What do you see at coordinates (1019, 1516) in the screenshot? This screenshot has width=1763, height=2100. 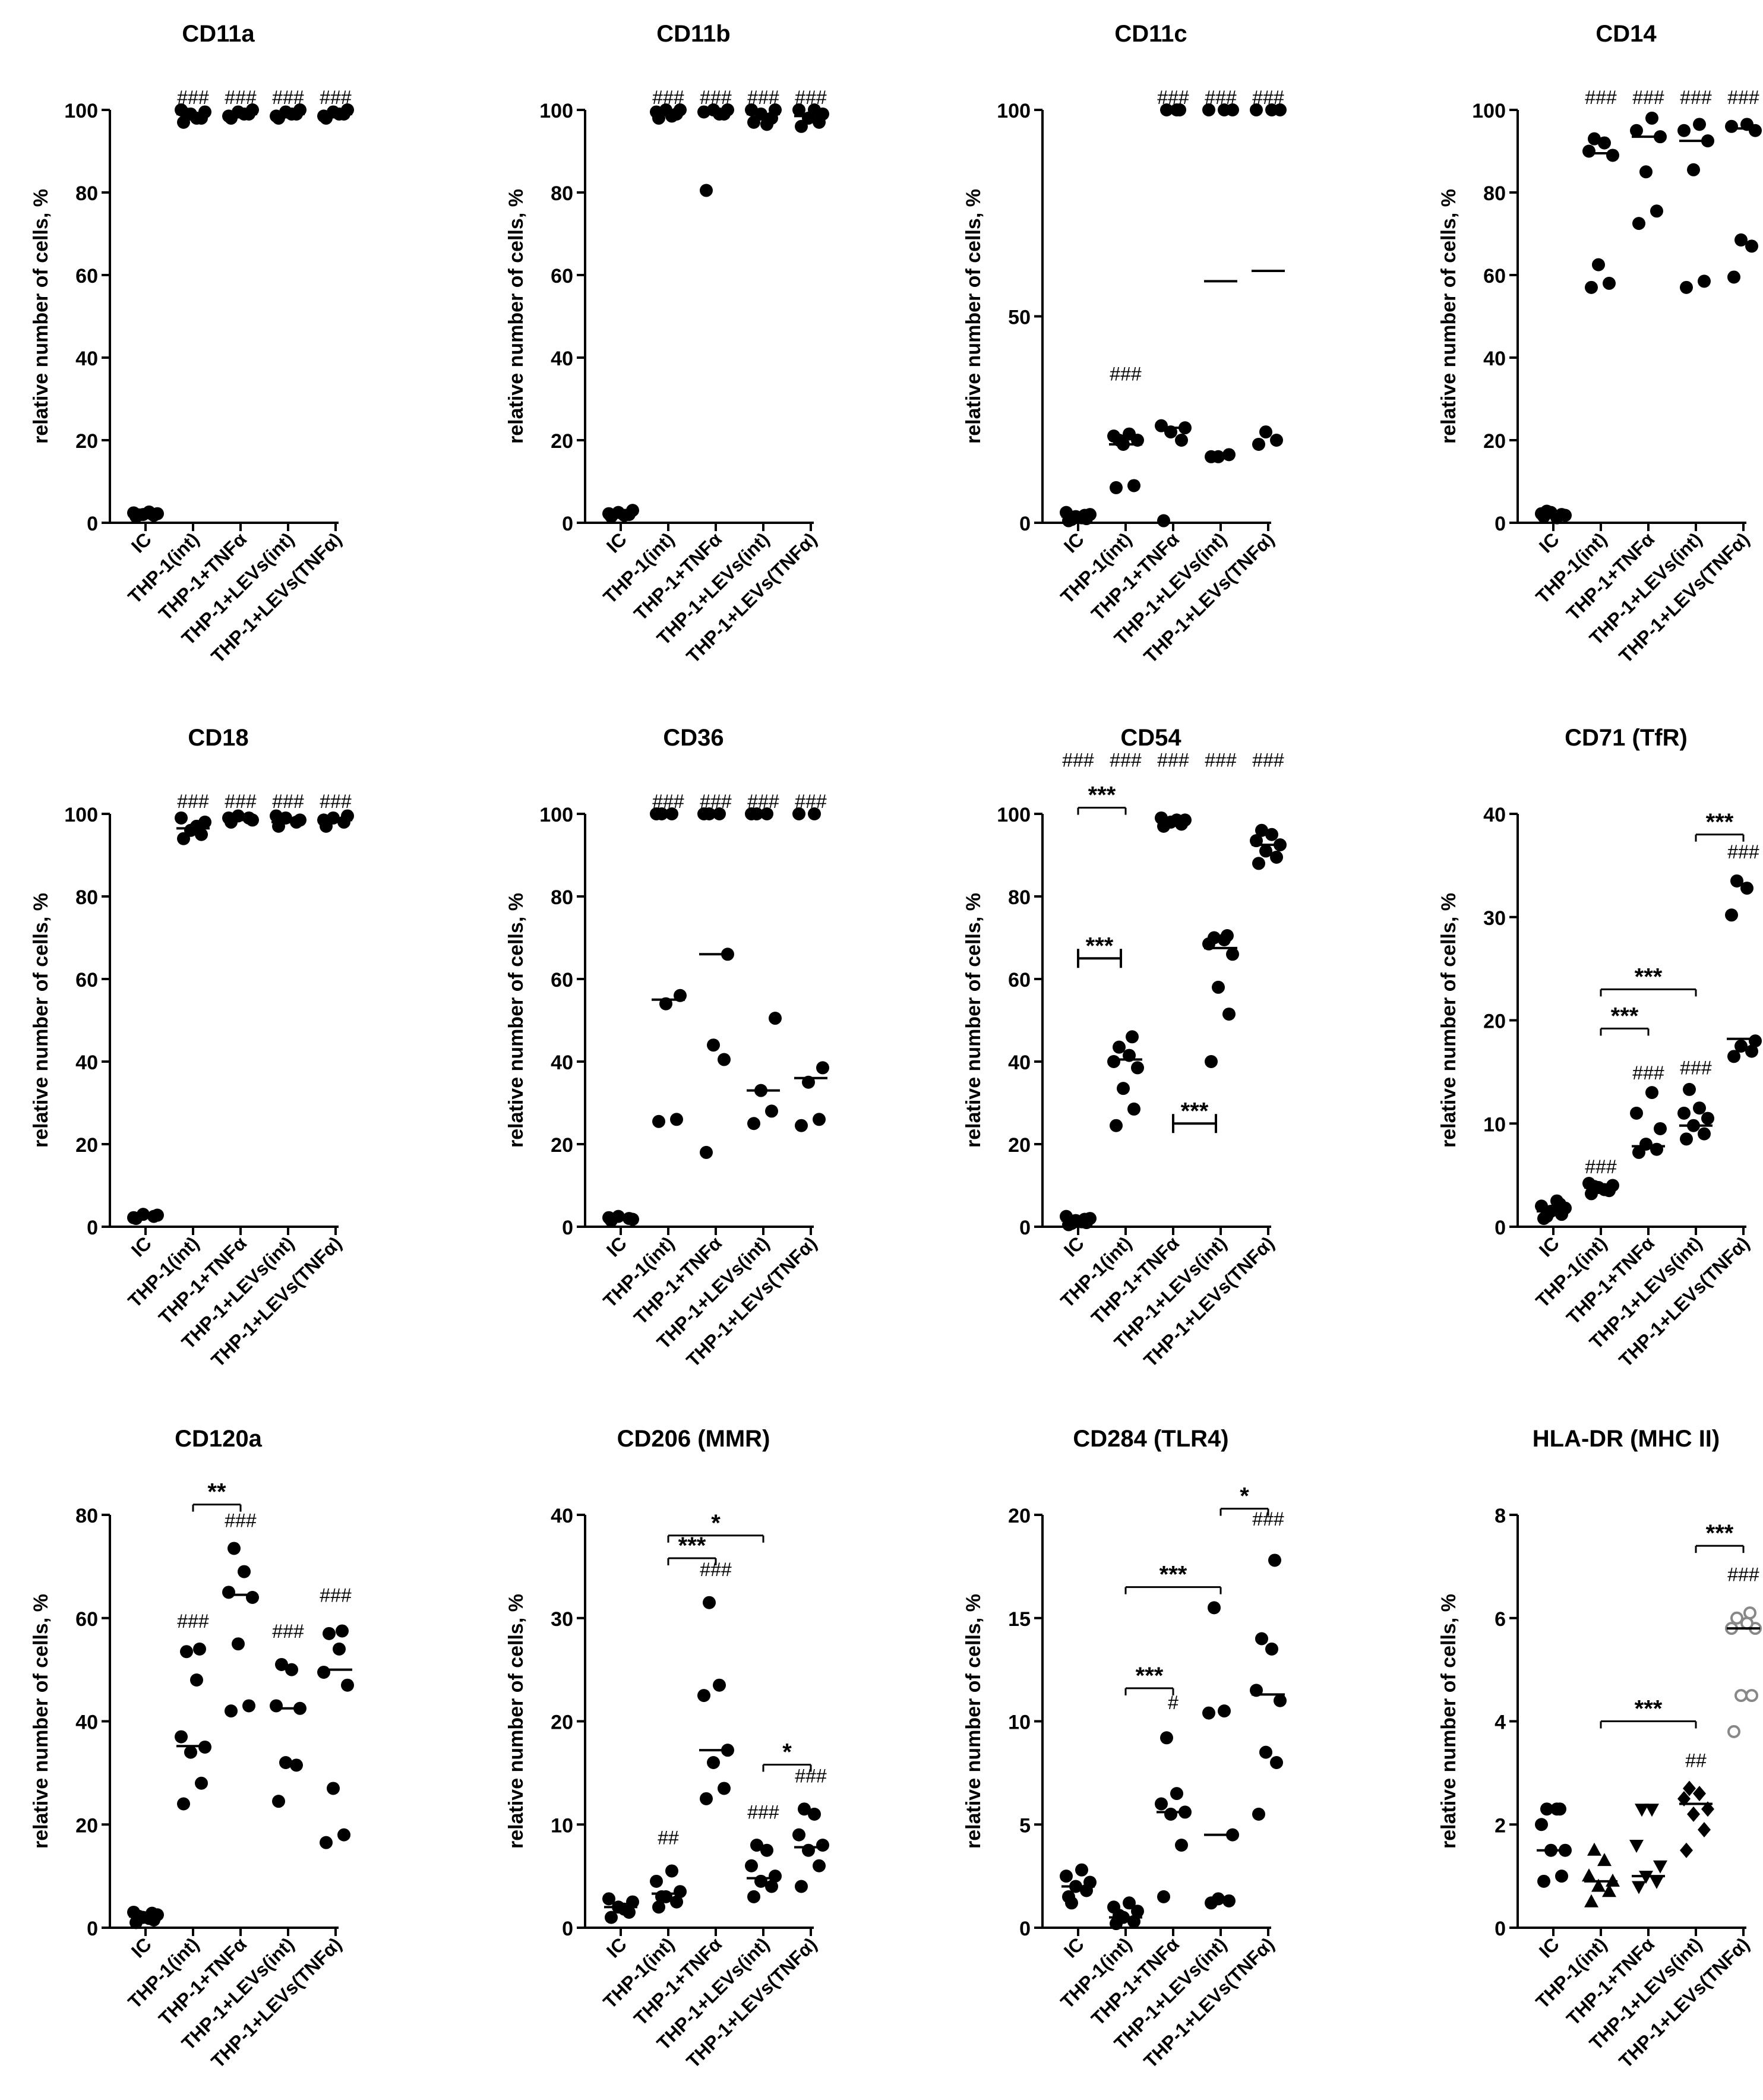 I see `y-tick-label: 20` at bounding box center [1019, 1516].